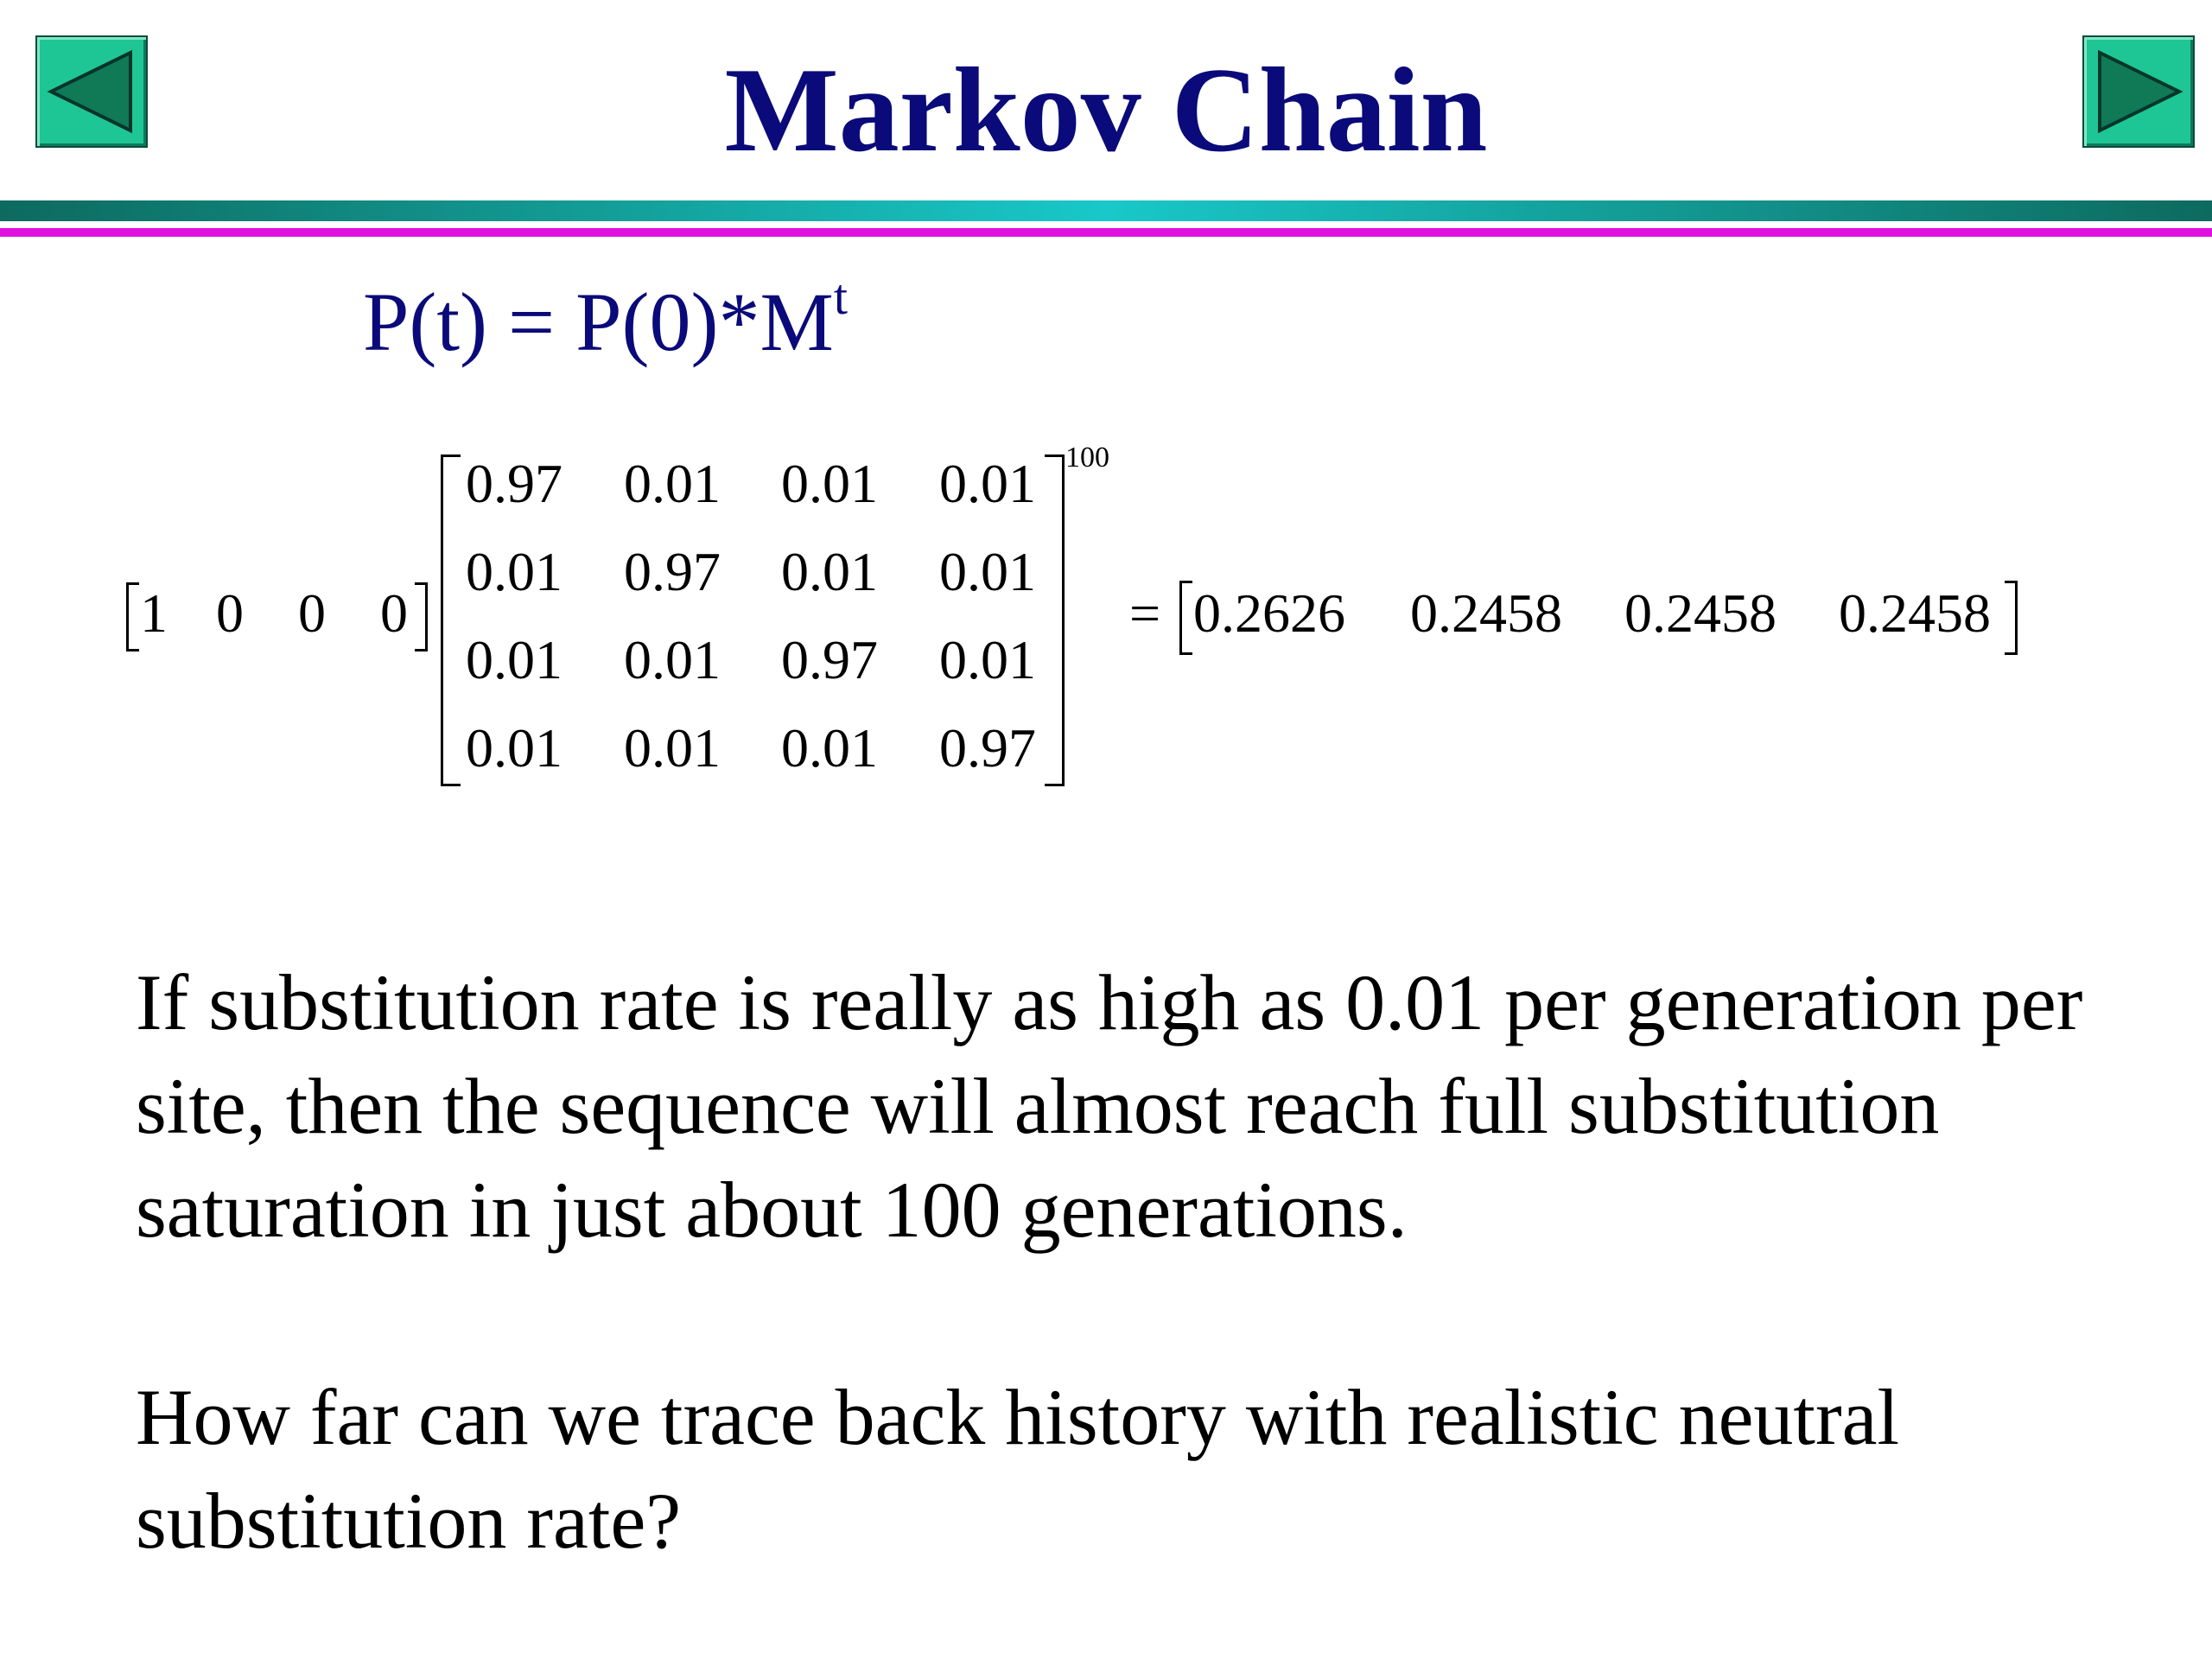  I want to click on matrix-left-bracket, so click(451, 620).